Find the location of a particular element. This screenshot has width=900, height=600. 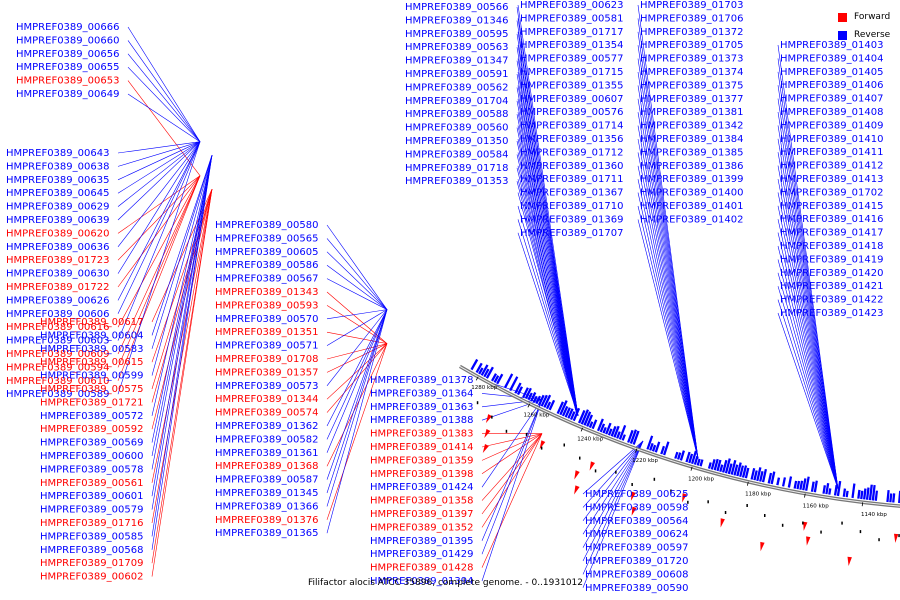

forward-gene-label: HMPREF0389_01709 is located at coordinates (91, 563).